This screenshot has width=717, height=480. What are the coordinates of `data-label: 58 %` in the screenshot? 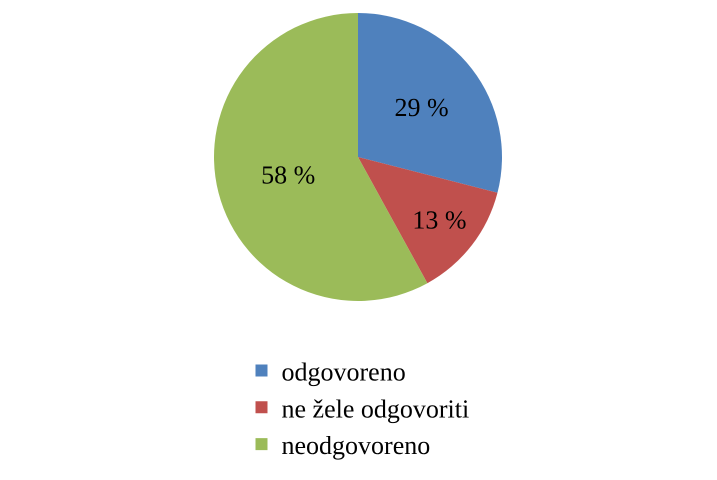 It's located at (288, 175).